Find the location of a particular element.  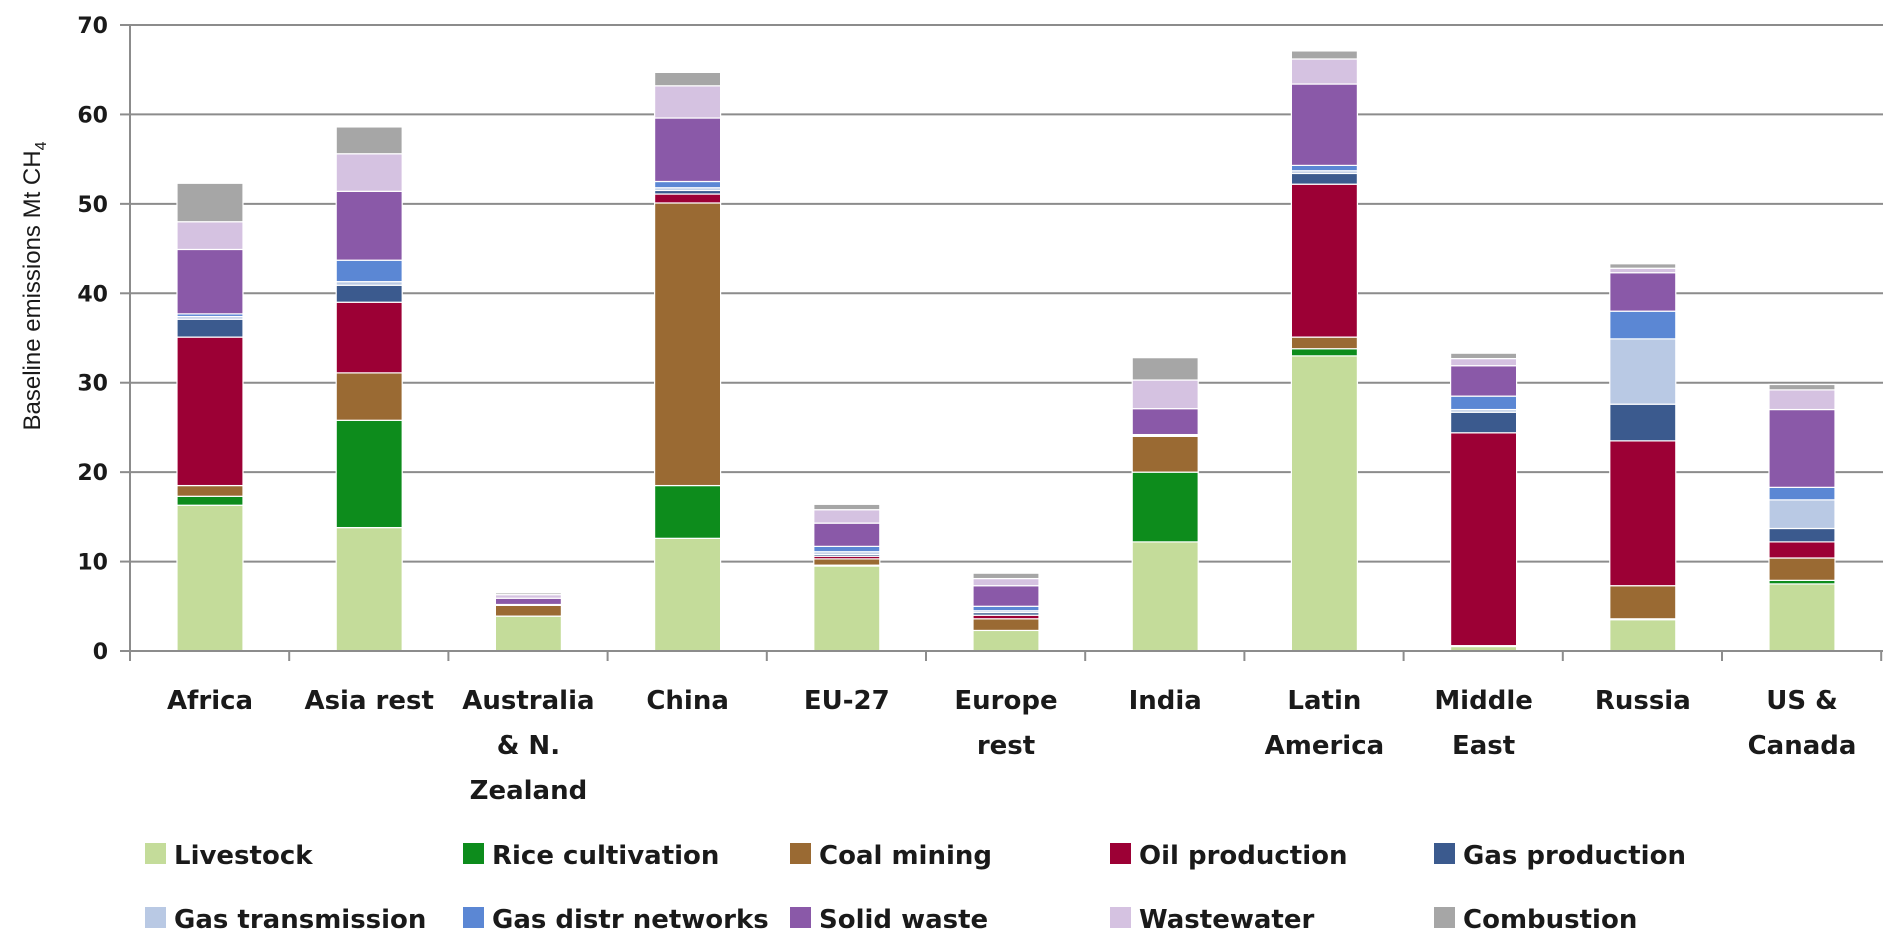

legend-label: Wastewater is located at coordinates (1226, 920).